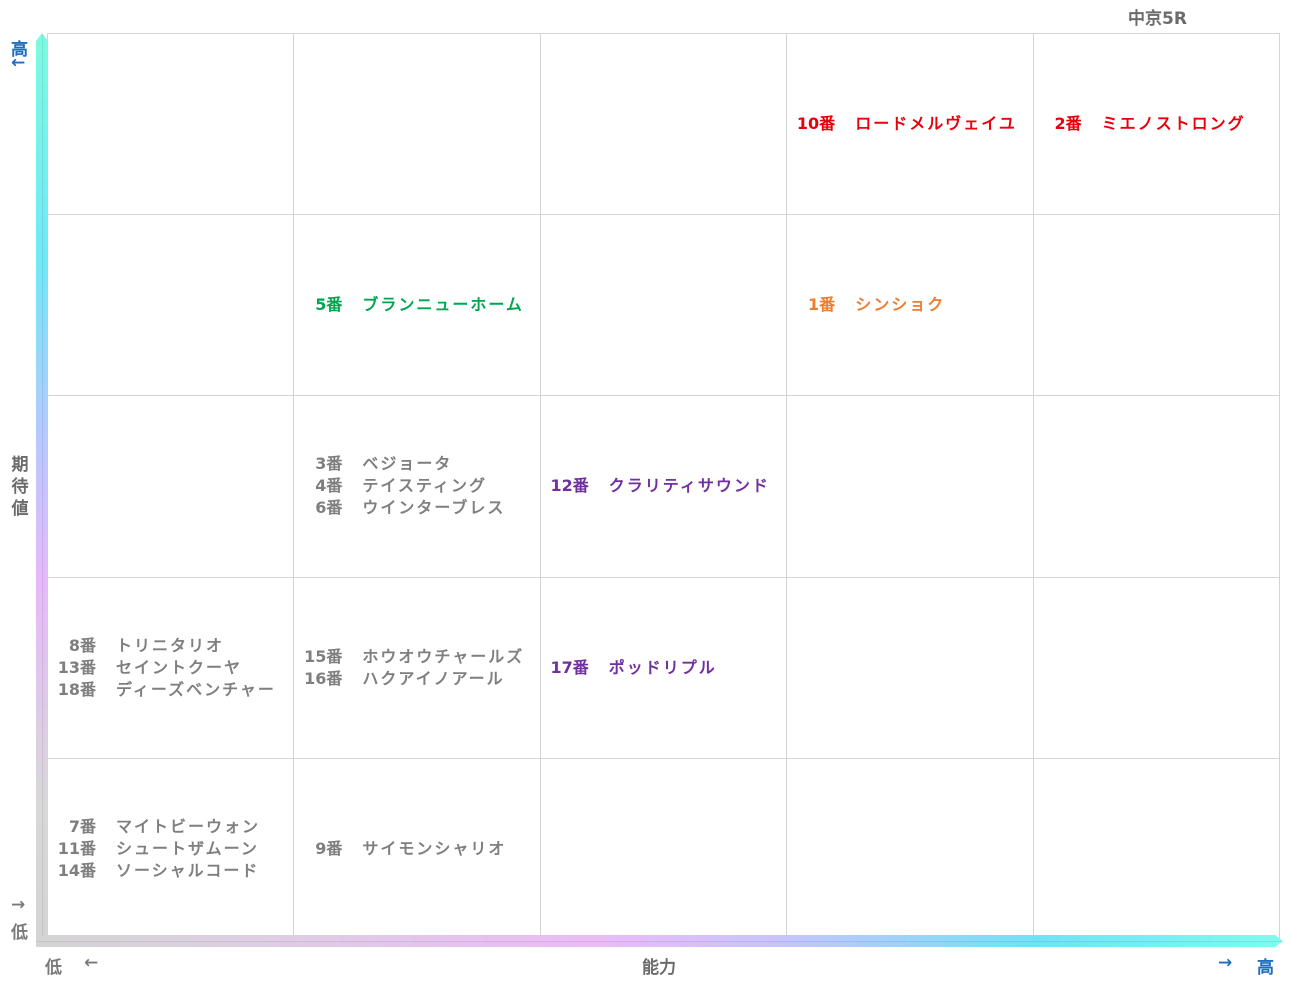  I want to click on horse-number: 1番, so click(822, 305).